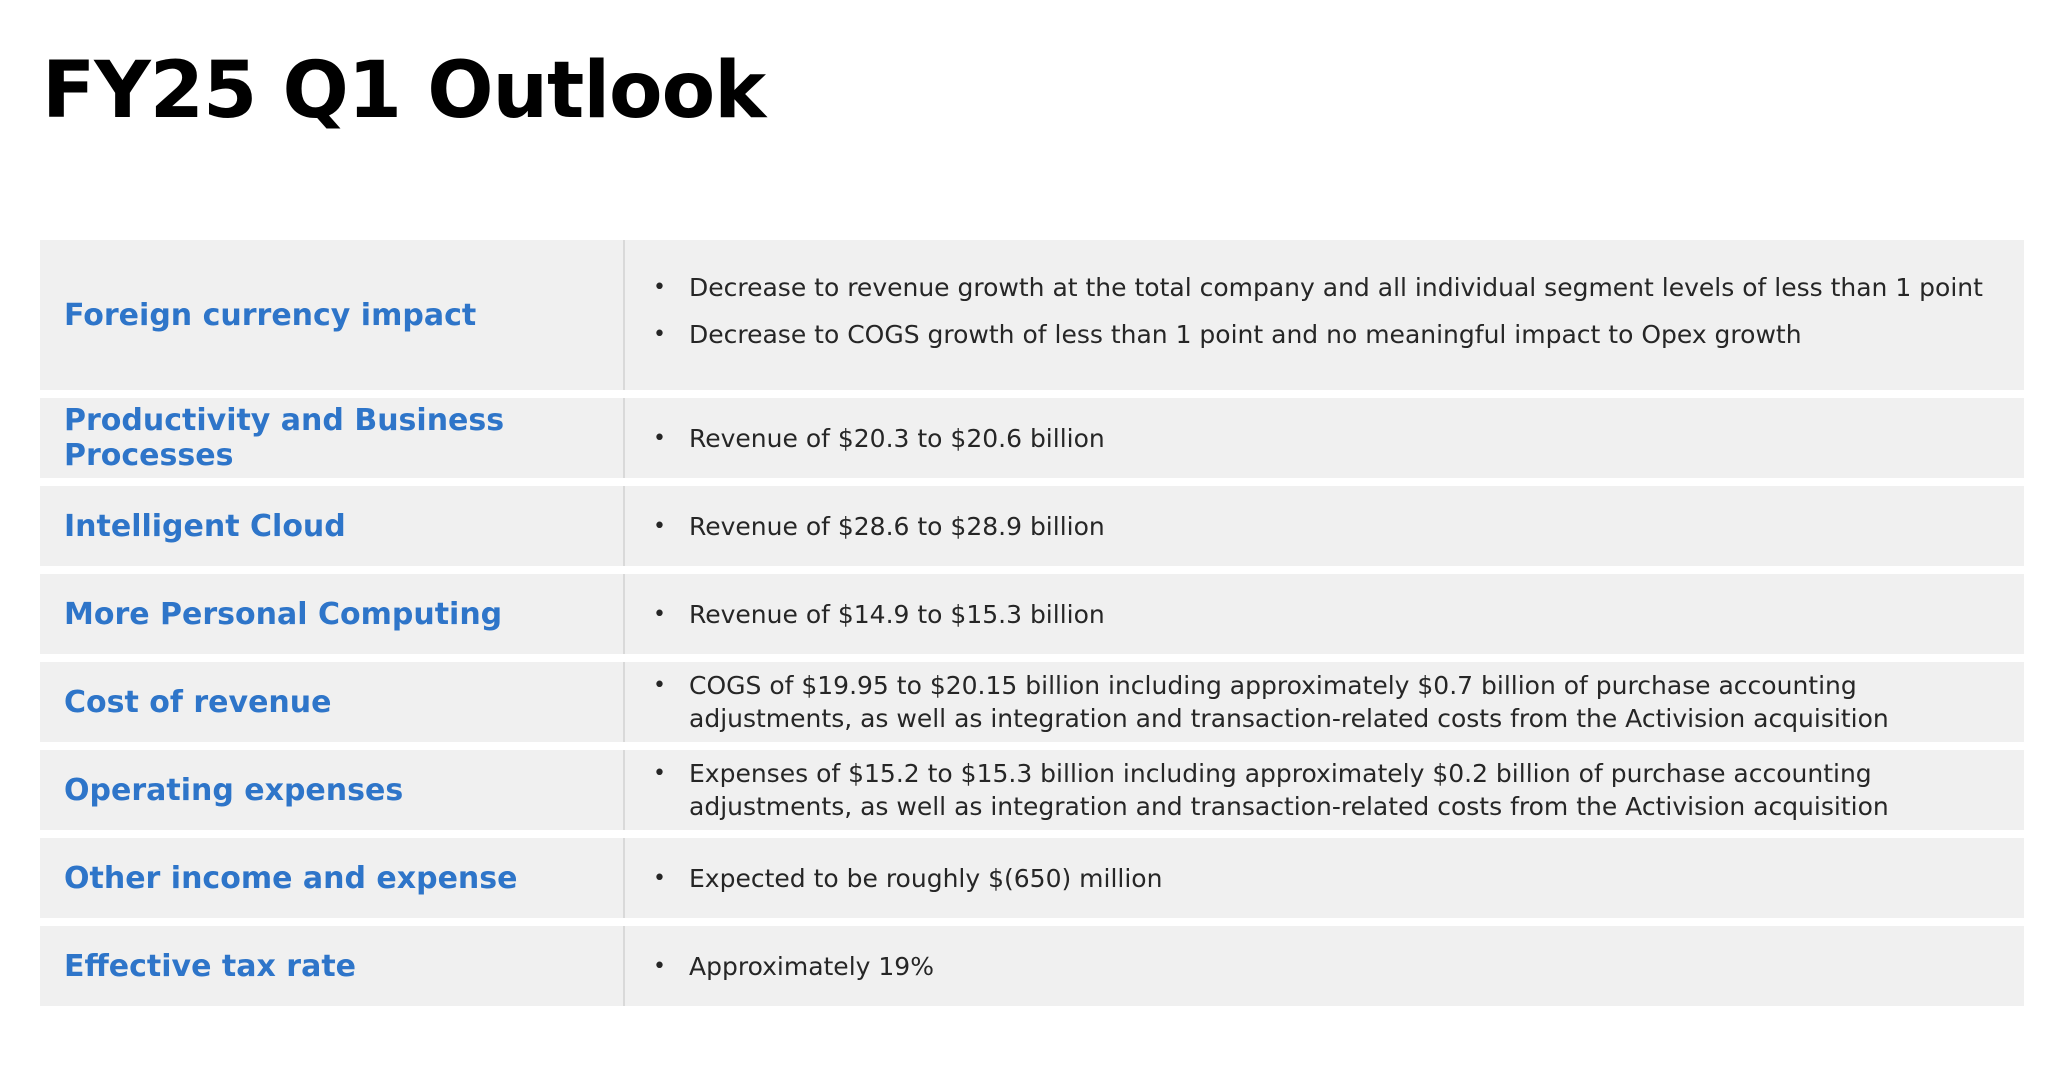  What do you see at coordinates (1324, 878) in the screenshot?
I see `row-content-cell: • Expected to be roughly $(650) million` at bounding box center [1324, 878].